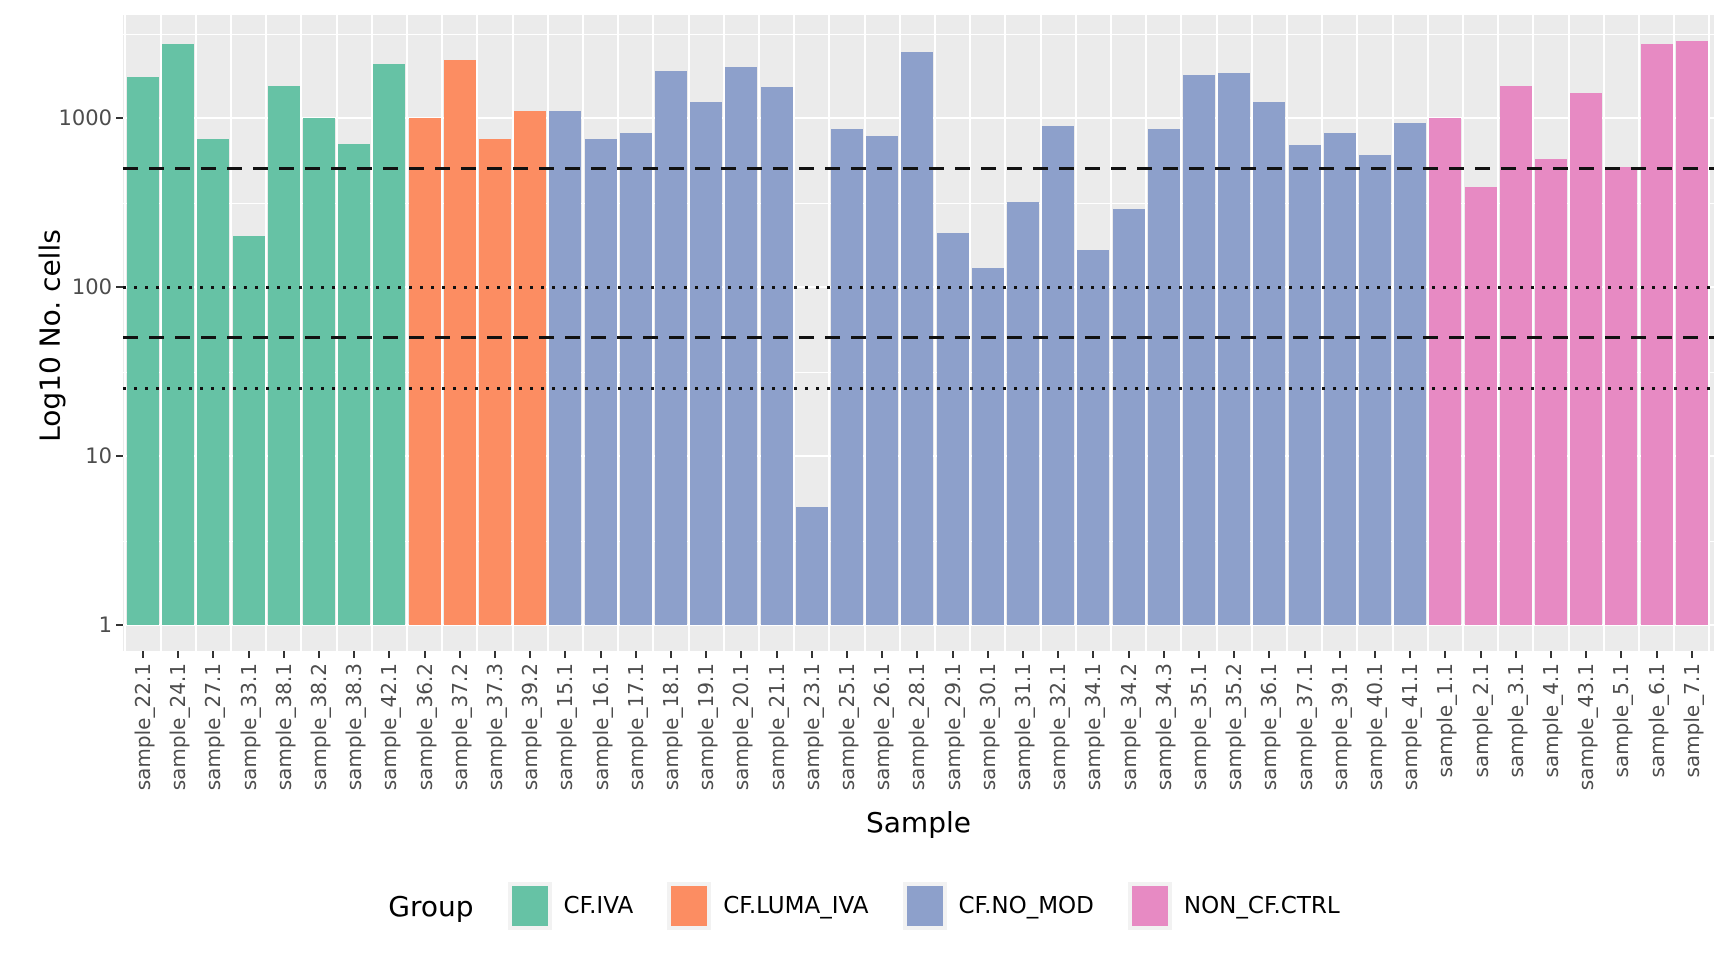 The width and height of the screenshot is (1728, 960). Describe the element at coordinates (143, 350) in the screenshot. I see `bar-sample_22.1` at that location.